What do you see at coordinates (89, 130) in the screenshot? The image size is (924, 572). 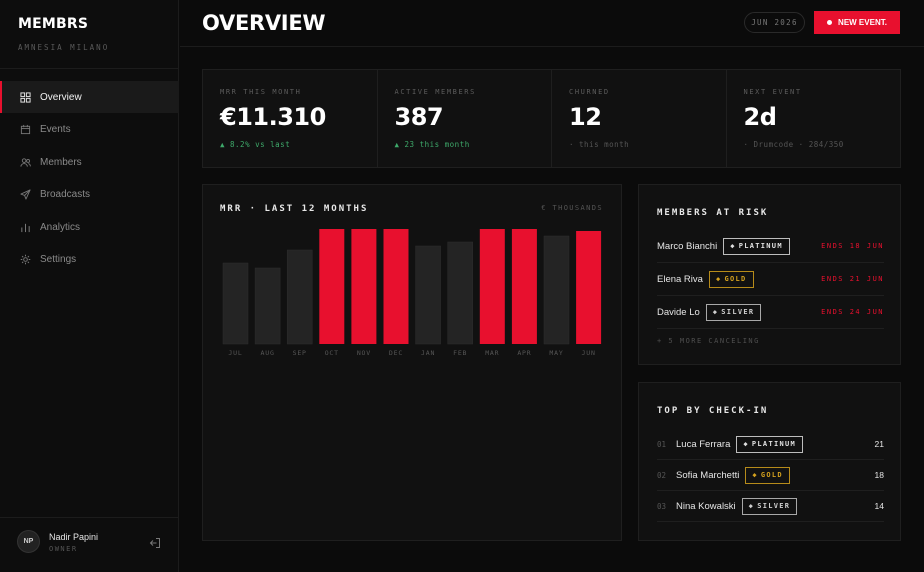 I see `sidebar-item-events: Events` at bounding box center [89, 130].